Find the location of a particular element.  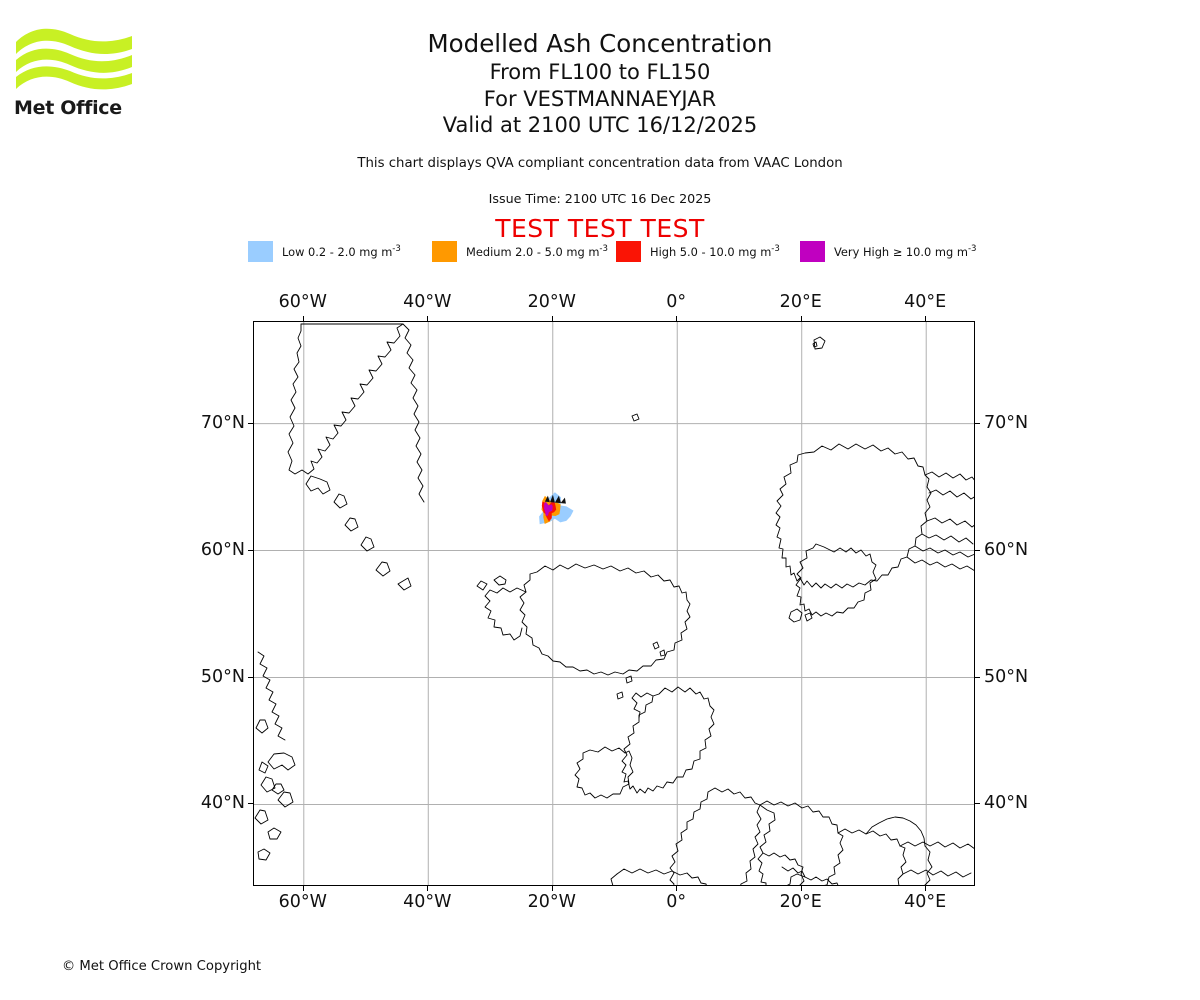

lat-label-right-70°N: 70°N is located at coordinates (1006, 422).